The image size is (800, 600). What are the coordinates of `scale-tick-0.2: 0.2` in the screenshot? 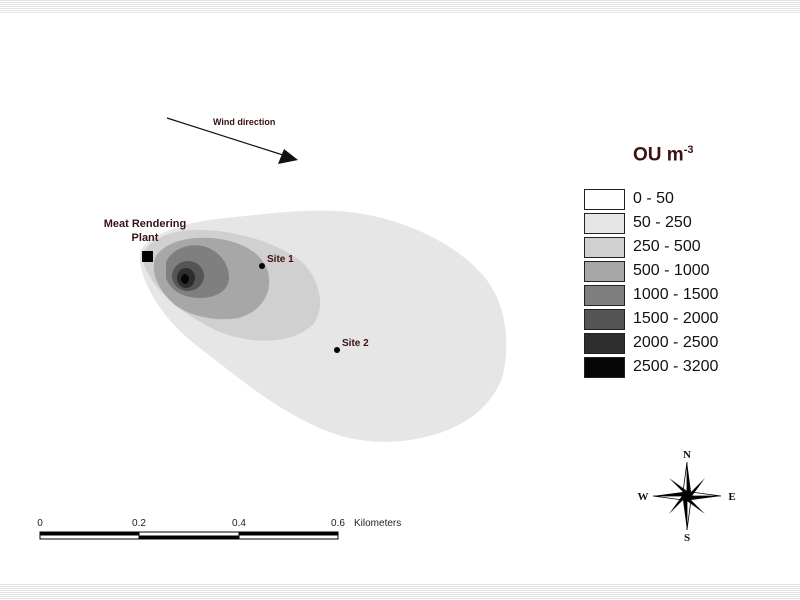 It's located at (139, 523).